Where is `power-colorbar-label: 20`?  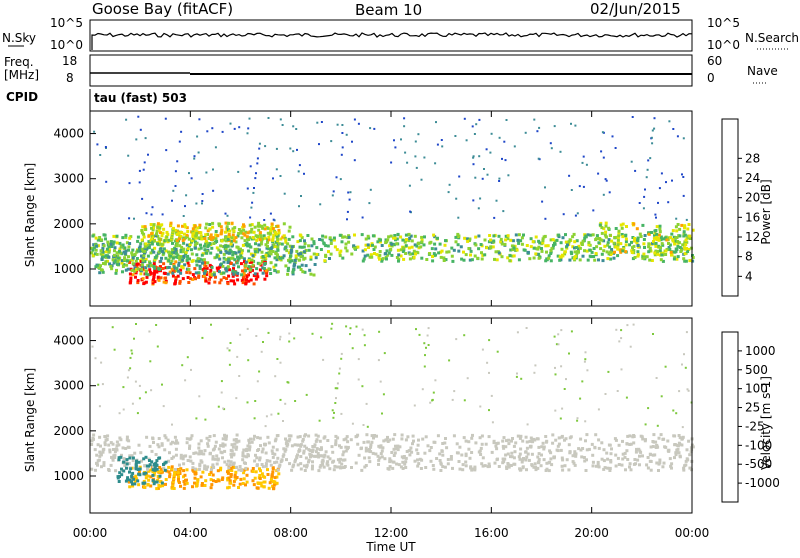 power-colorbar-label: 20 is located at coordinates (752, 198).